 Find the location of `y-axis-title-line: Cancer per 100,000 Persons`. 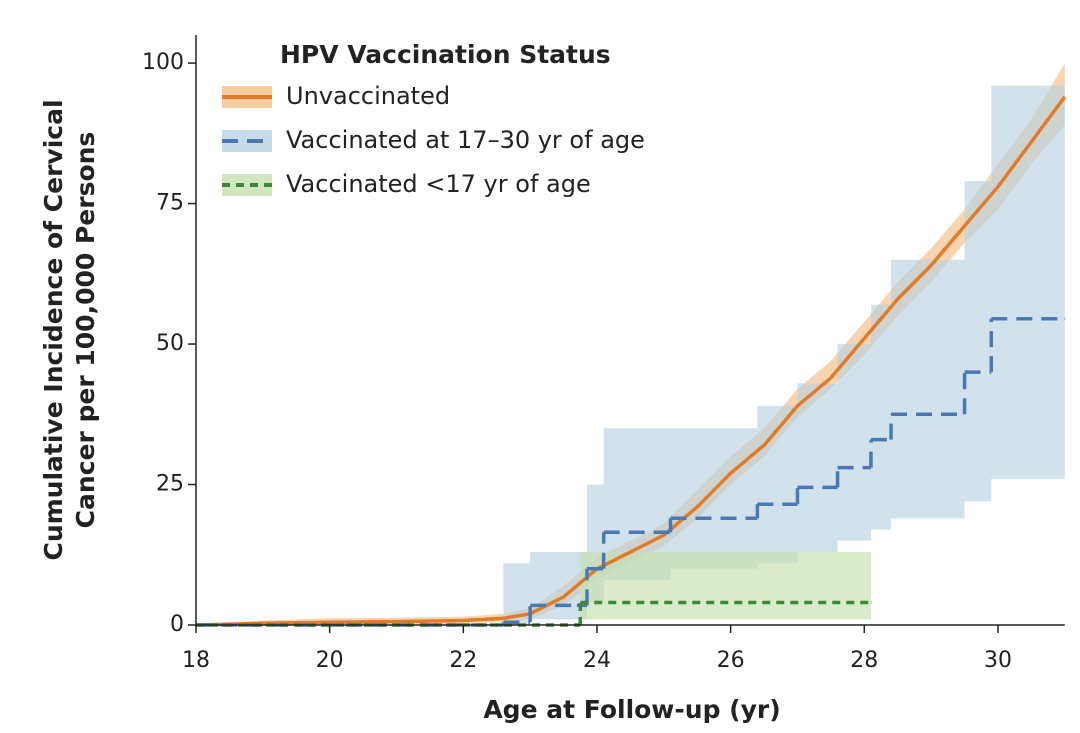

y-axis-title-line: Cancer per 100,000 Persons is located at coordinates (85, 330).